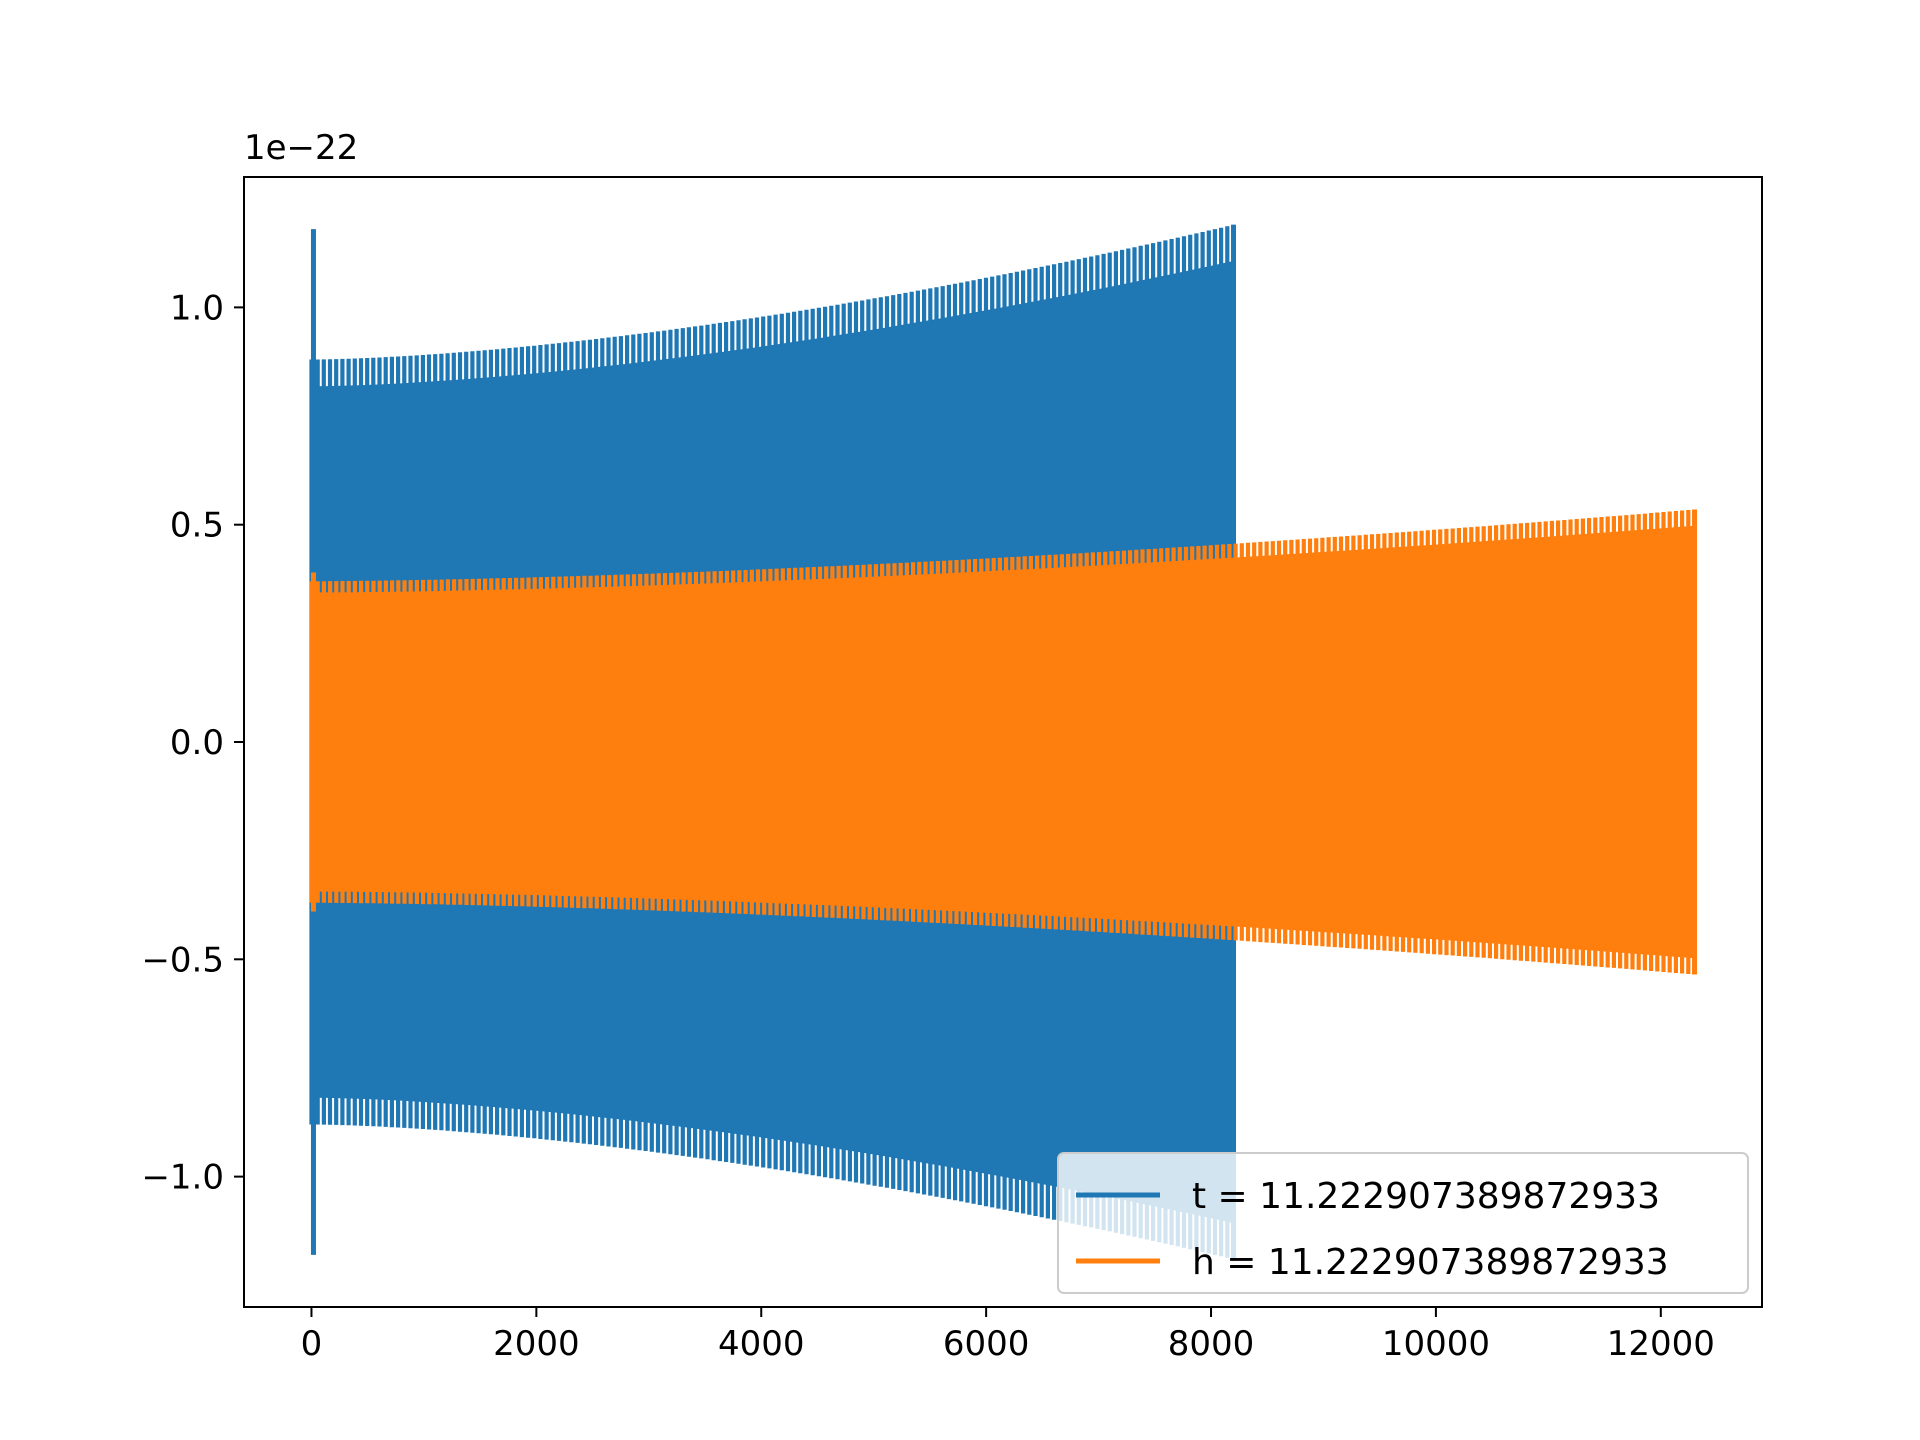 The width and height of the screenshot is (1920, 1440). Describe the element at coordinates (1211, 1344) in the screenshot. I see `x-tick-label: 8000` at that location.